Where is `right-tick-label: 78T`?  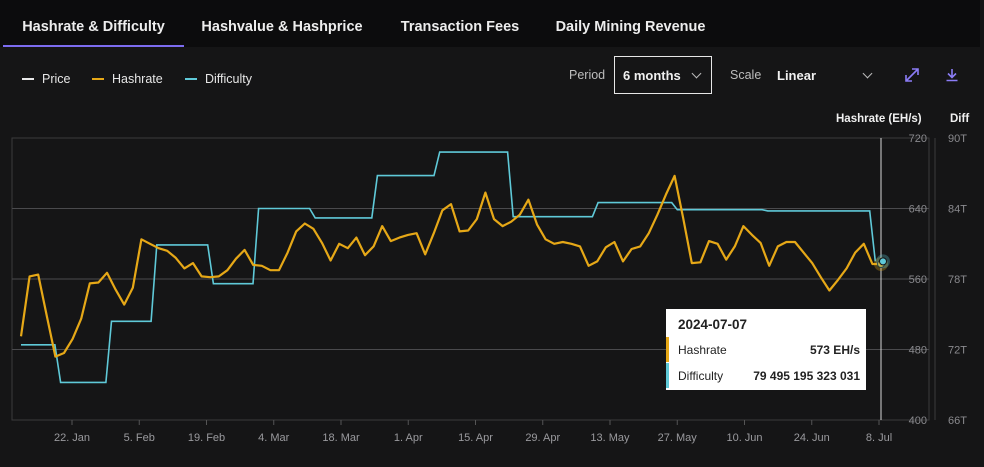 right-tick-label: 78T is located at coordinates (957, 280).